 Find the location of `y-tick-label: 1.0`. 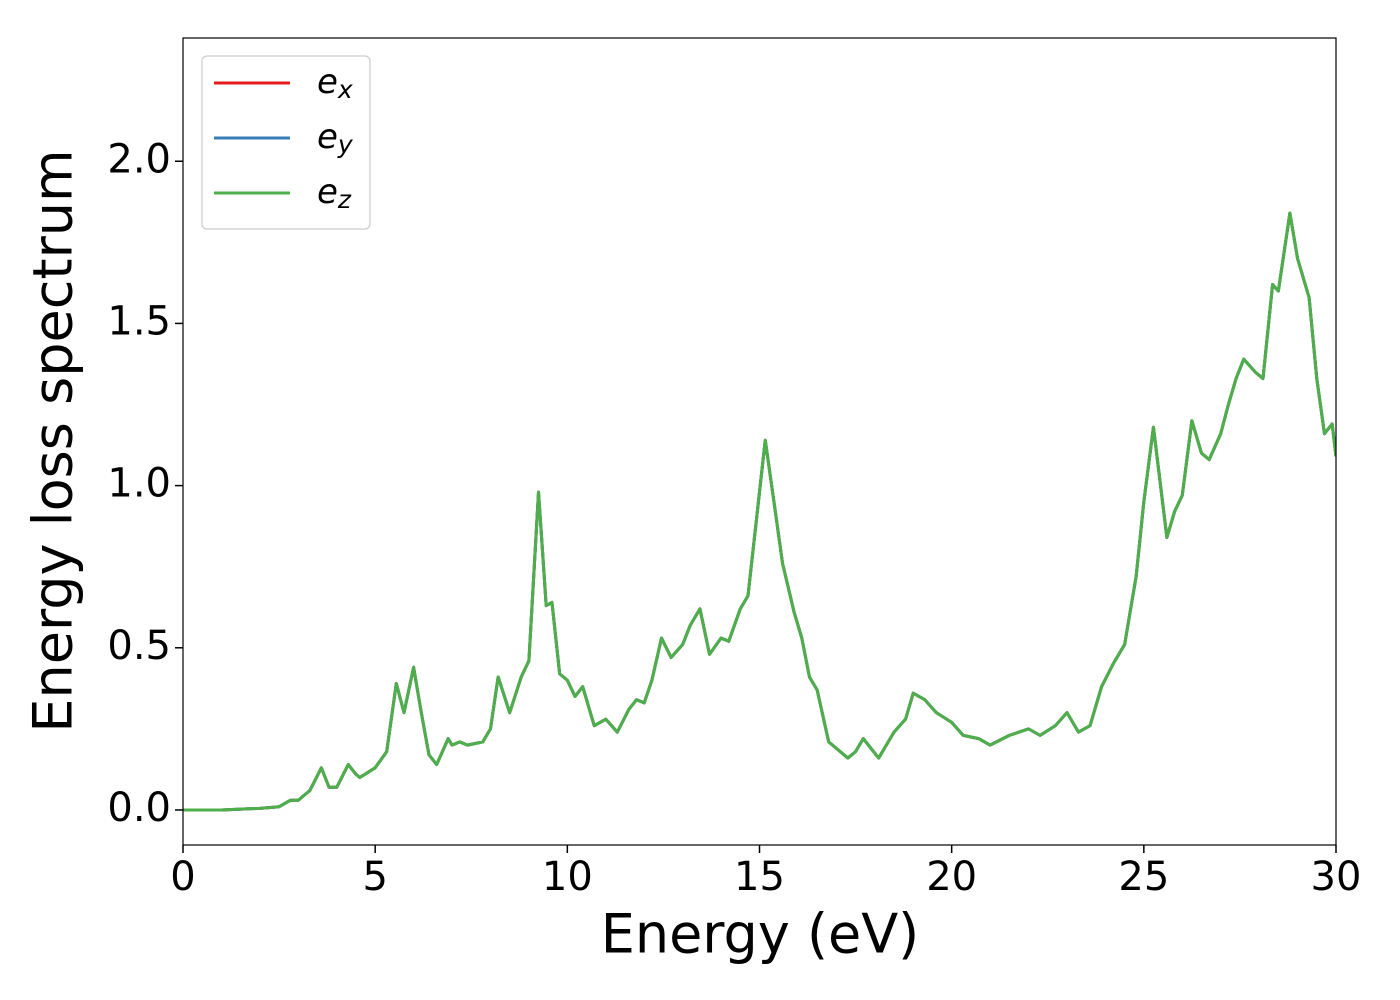

y-tick-label: 1.0 is located at coordinates (139, 484).